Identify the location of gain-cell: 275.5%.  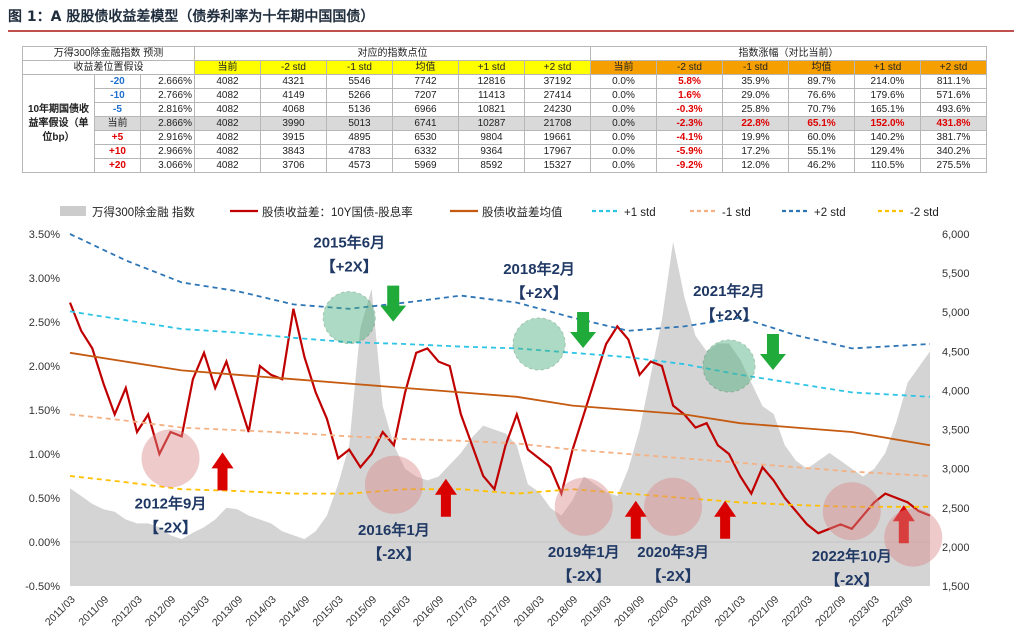
(953, 165).